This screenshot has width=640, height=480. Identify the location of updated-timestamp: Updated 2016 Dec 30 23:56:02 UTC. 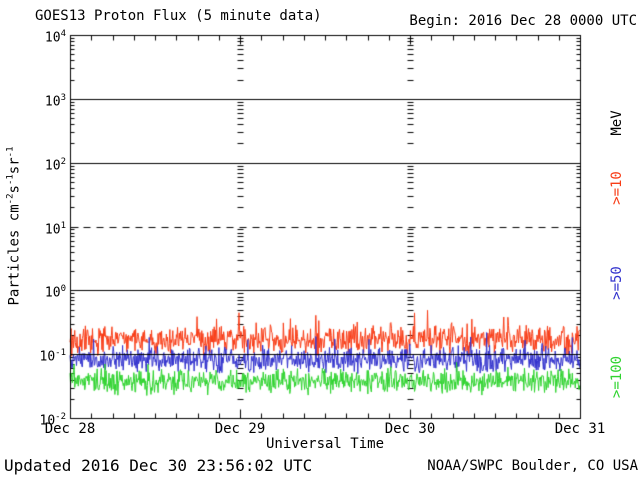
(158, 465).